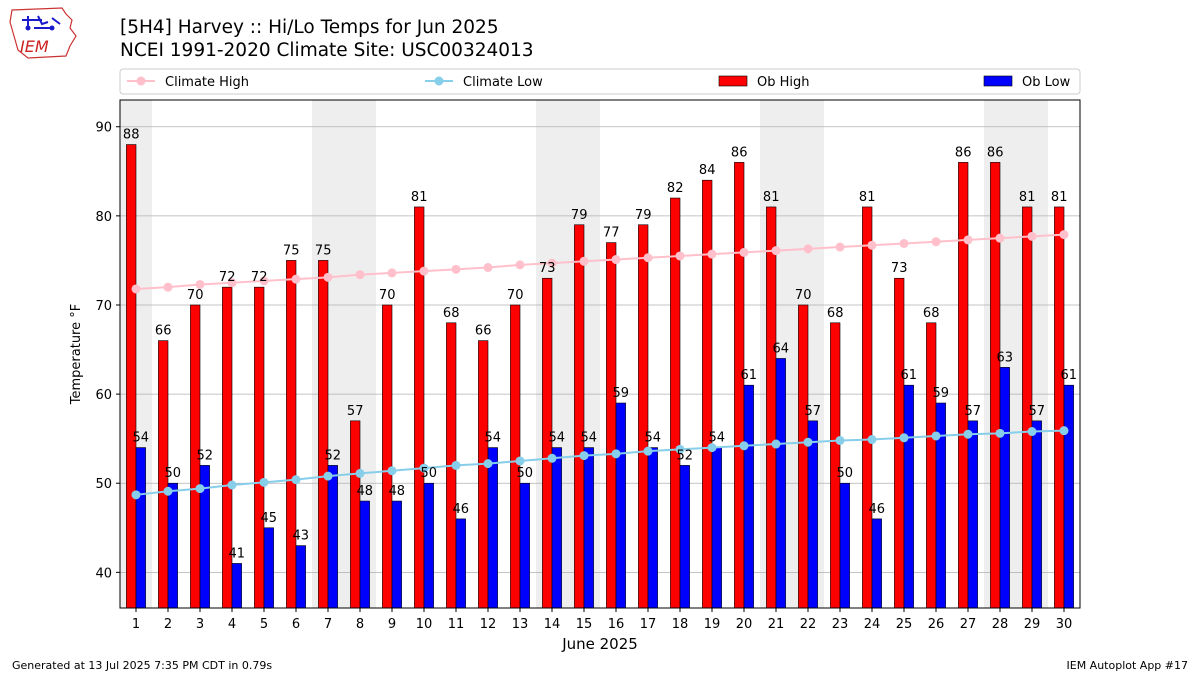 The height and width of the screenshot is (675, 1200). What do you see at coordinates (579, 215) in the screenshot?
I see `ob-high-label: 79` at bounding box center [579, 215].